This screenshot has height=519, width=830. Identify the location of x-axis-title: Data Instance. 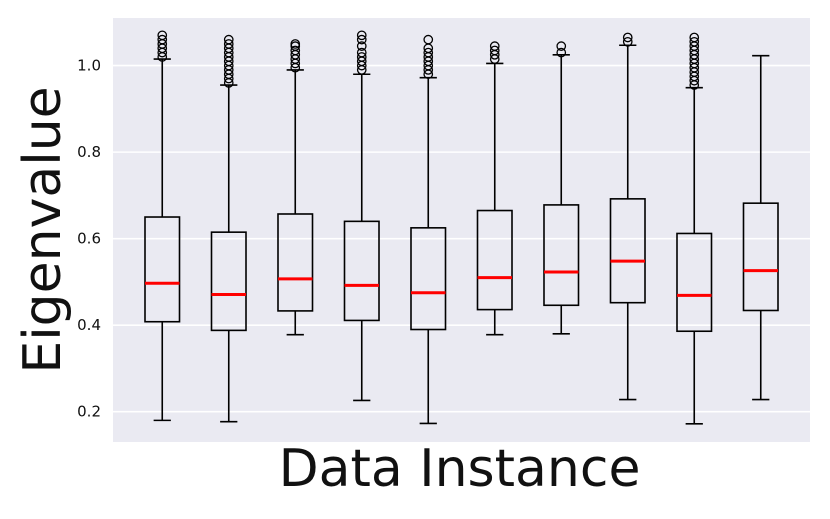
(460, 469).